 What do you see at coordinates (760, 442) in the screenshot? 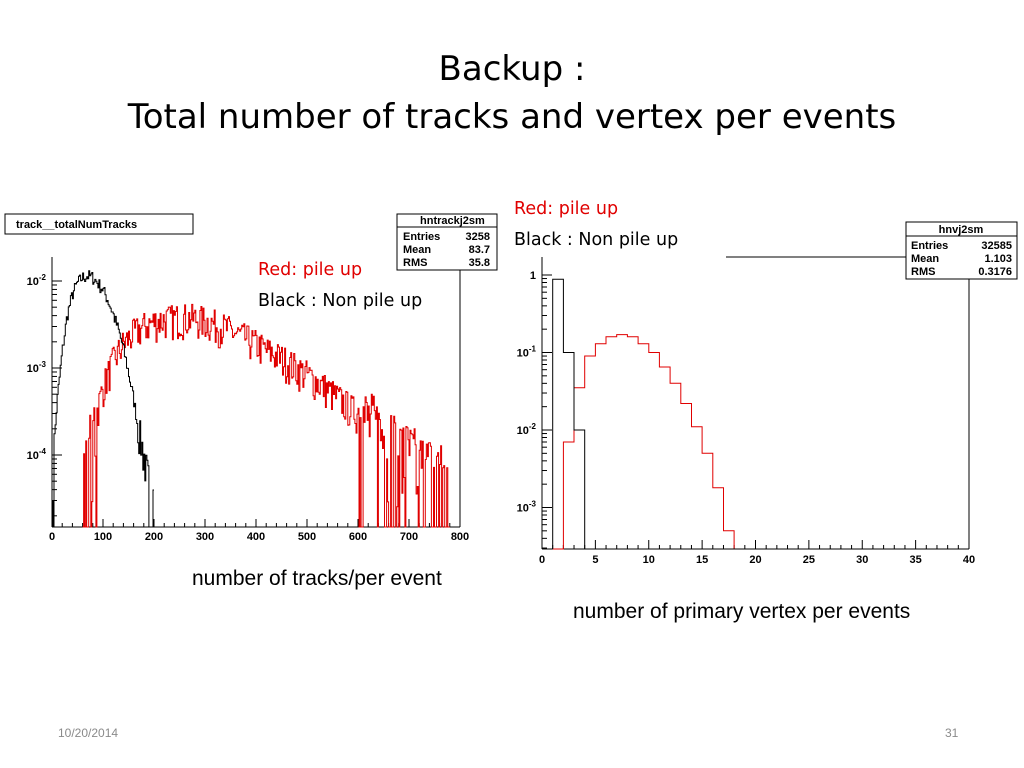
I see `vertex-pileup-series` at bounding box center [760, 442].